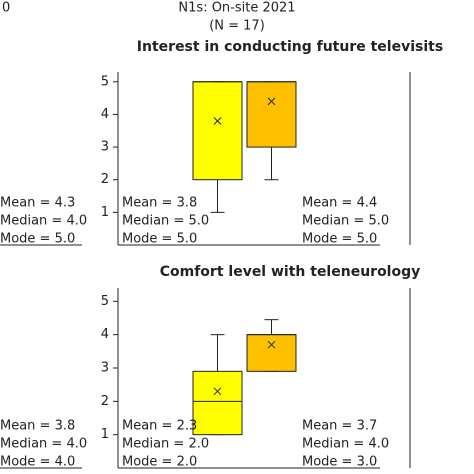  Describe the element at coordinates (37, 462) in the screenshot. I see `side-stat: Mode = 4.0` at that location.